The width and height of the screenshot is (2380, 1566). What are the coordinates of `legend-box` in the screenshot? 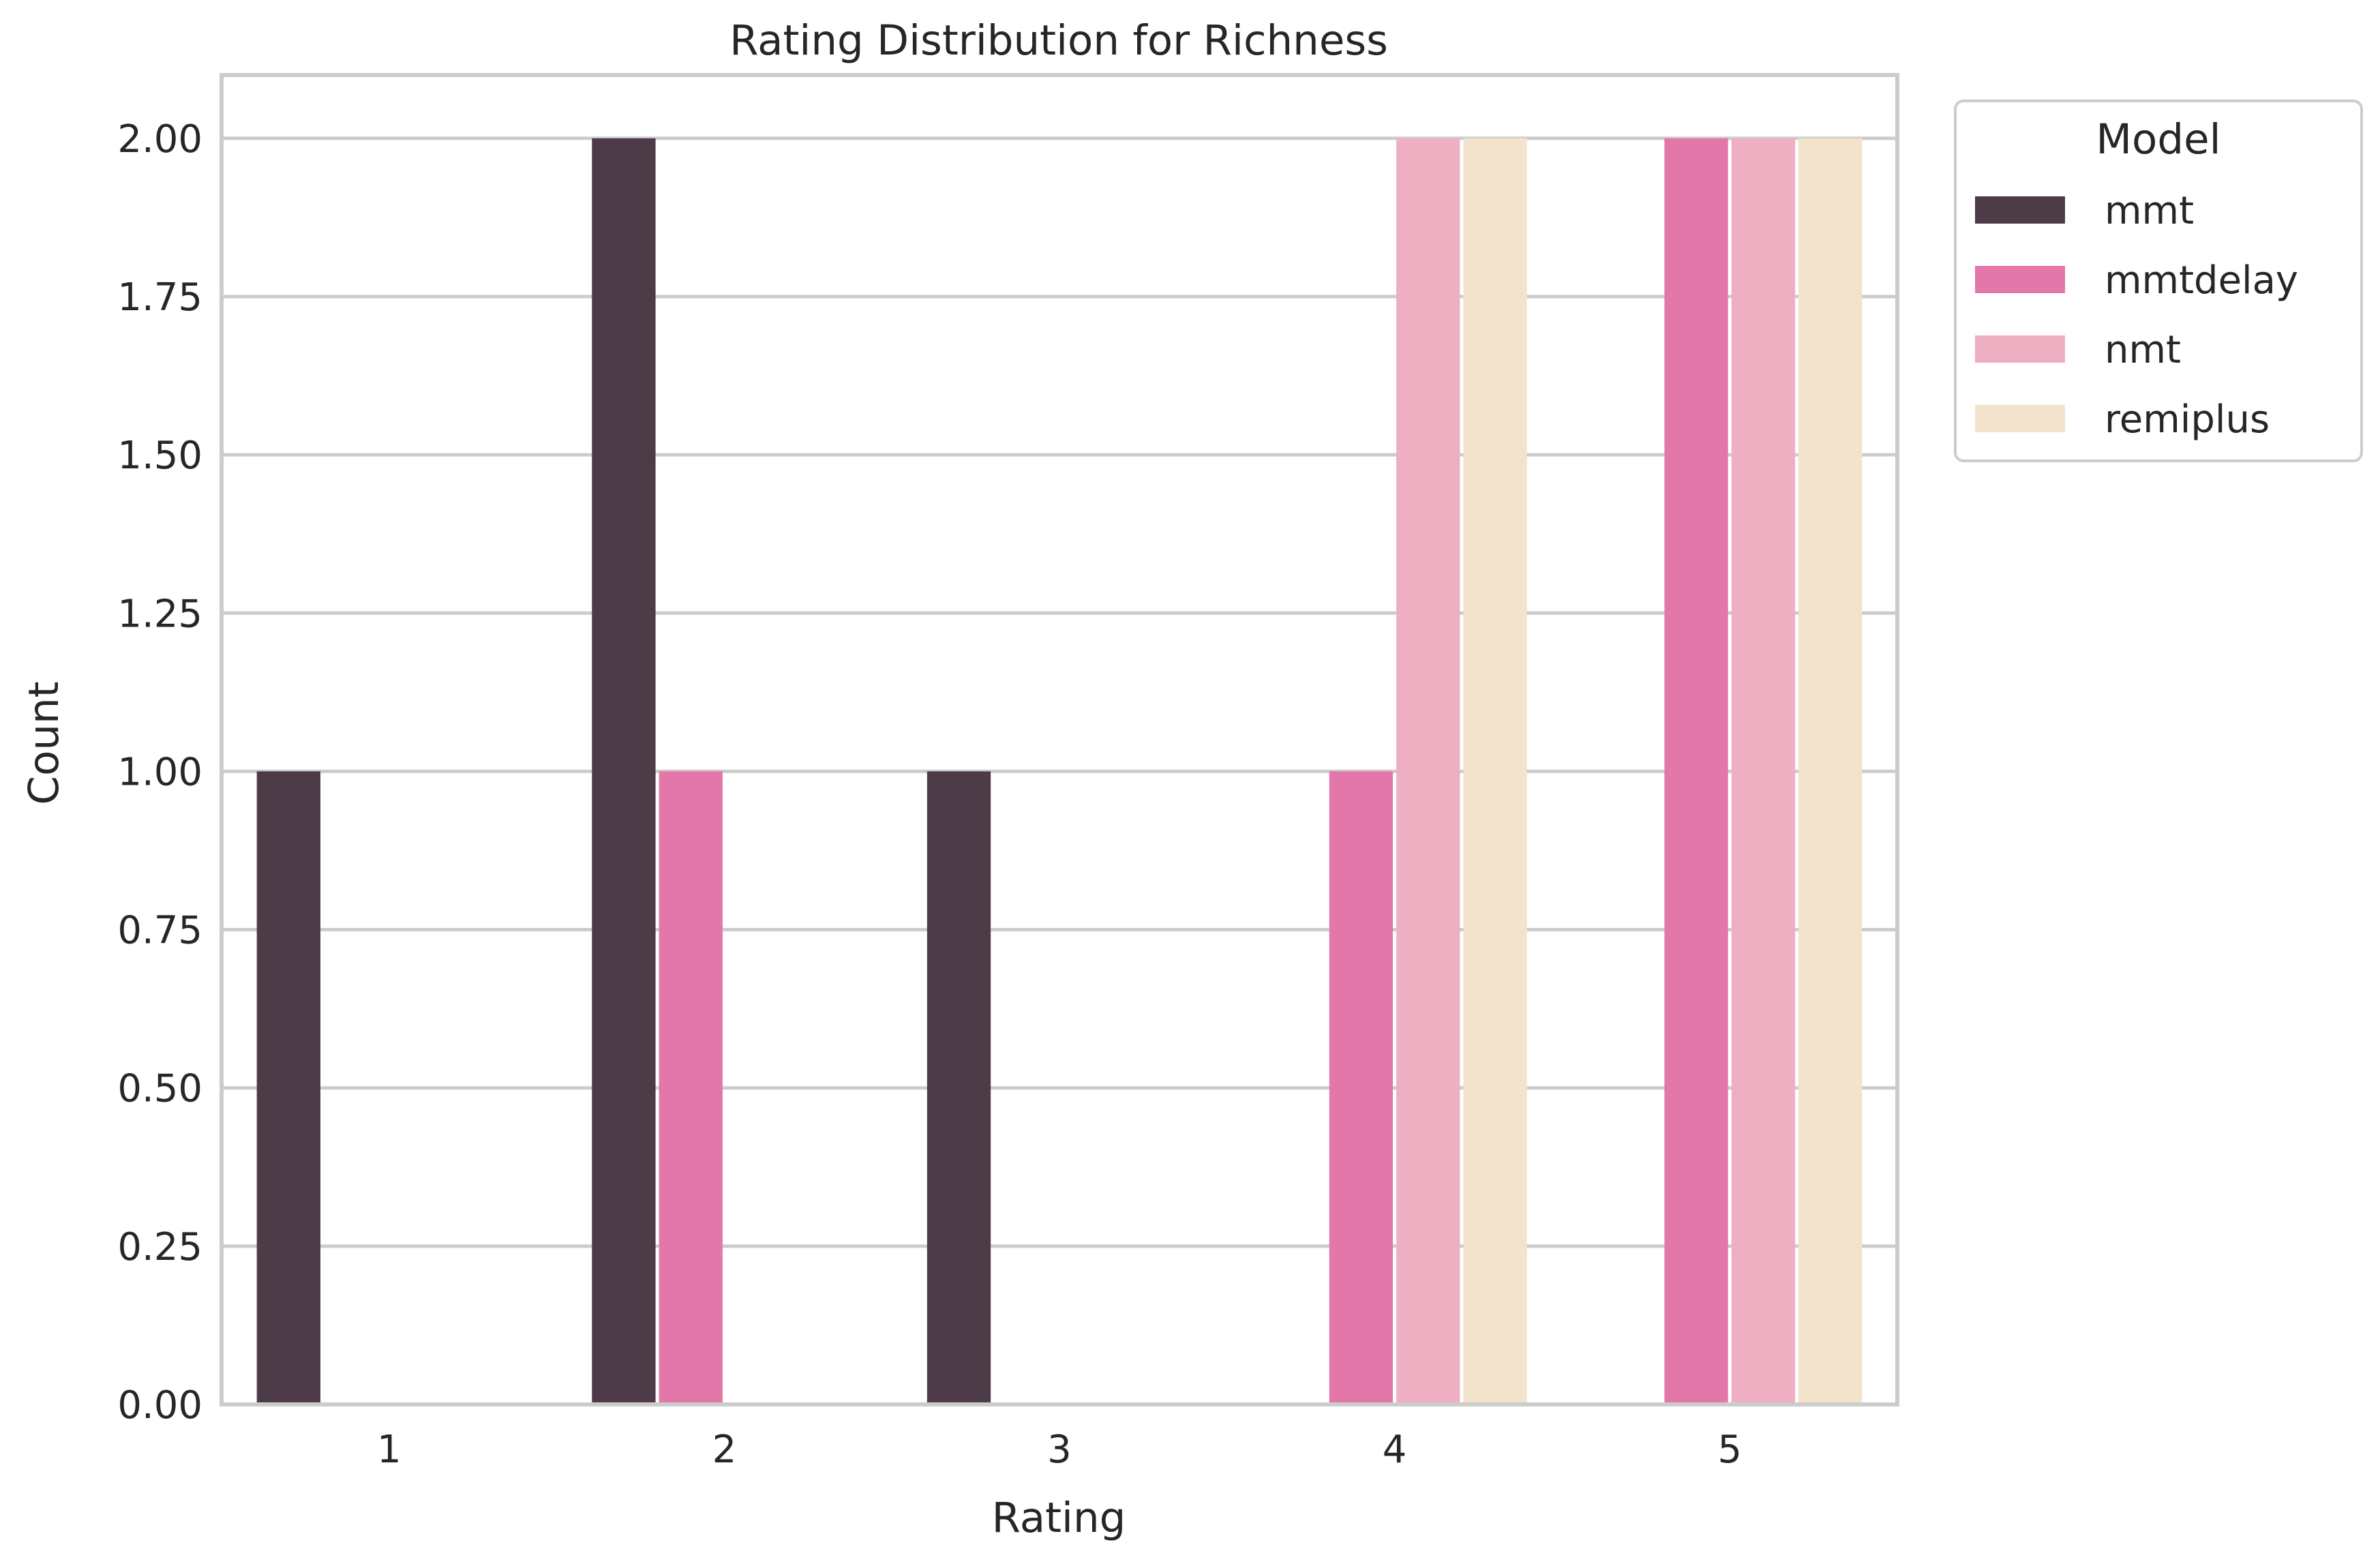 It's located at (2158, 281).